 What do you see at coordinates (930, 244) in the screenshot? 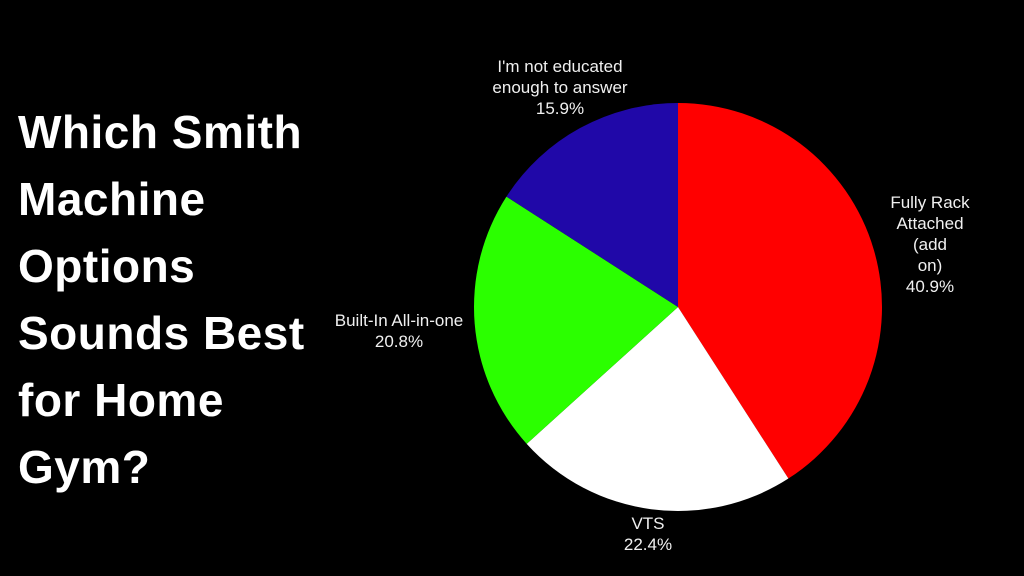
I see `pie-label-fully-rack-attached: Fully Rack Attached (add on) 40.9%` at bounding box center [930, 244].